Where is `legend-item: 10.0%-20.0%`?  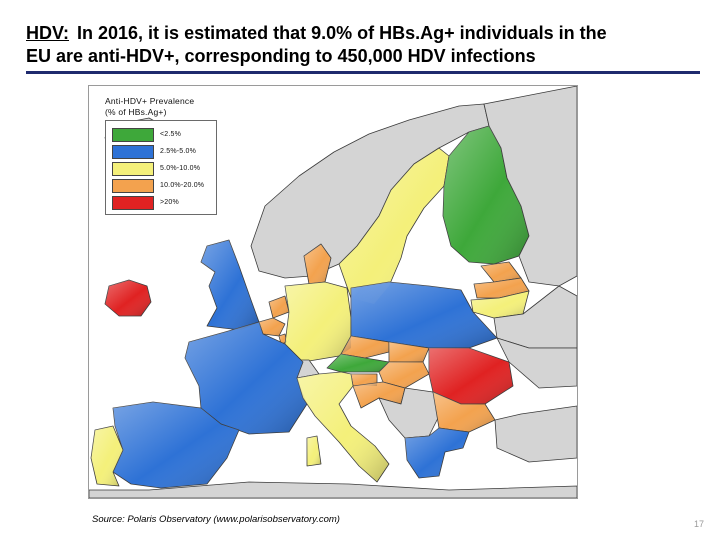
legend-item: 10.0%-20.0% is located at coordinates (164, 185).